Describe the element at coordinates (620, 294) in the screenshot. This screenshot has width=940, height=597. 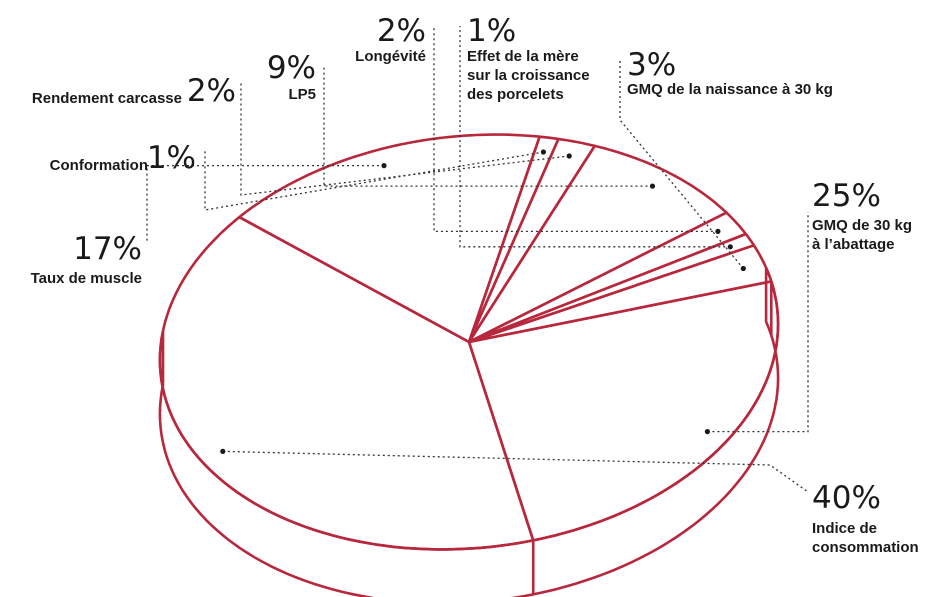
I see `pie-slice-gmq-naissance` at that location.